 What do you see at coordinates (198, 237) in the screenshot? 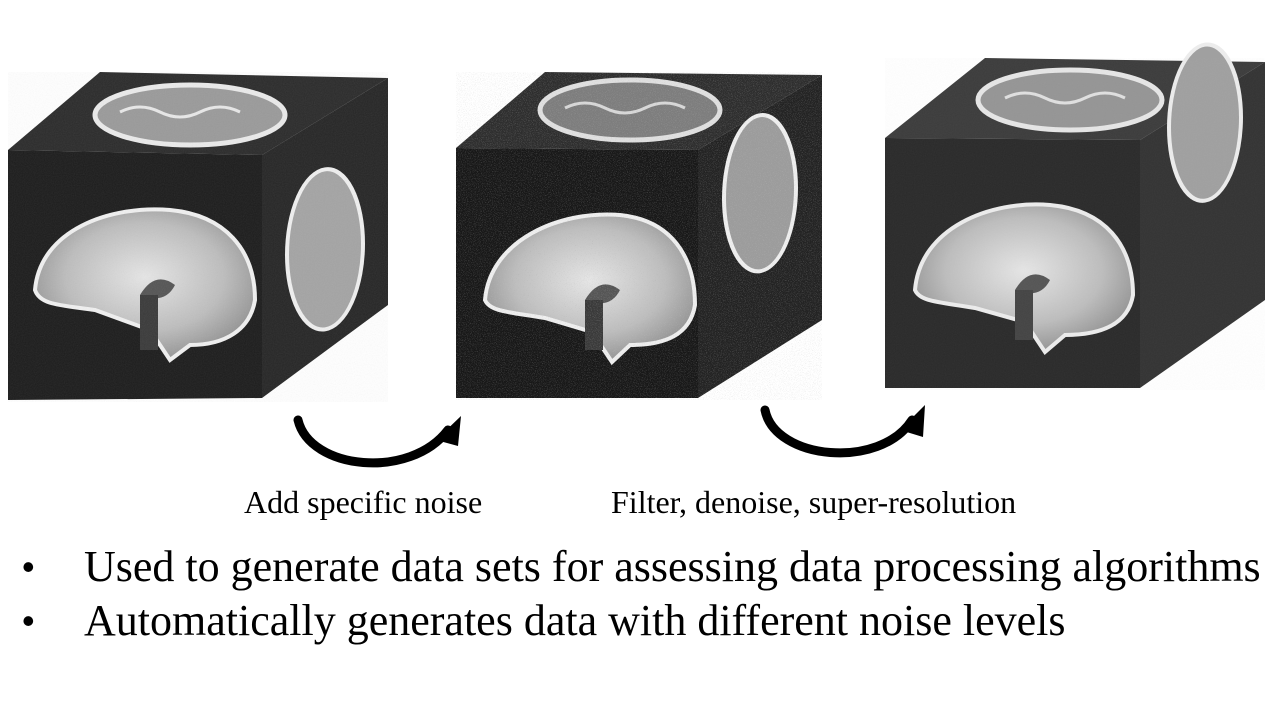
I see `cube-original` at bounding box center [198, 237].